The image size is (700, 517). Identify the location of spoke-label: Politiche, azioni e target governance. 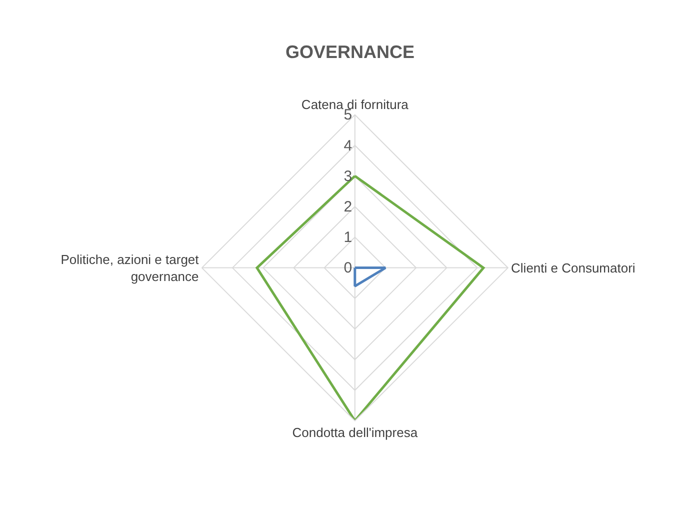
(130, 268).